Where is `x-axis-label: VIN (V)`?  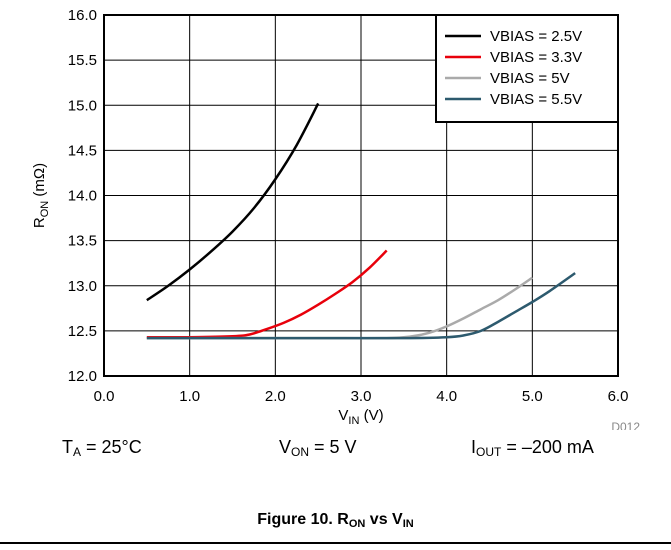 x-axis-label: VIN (V) is located at coordinates (360, 417).